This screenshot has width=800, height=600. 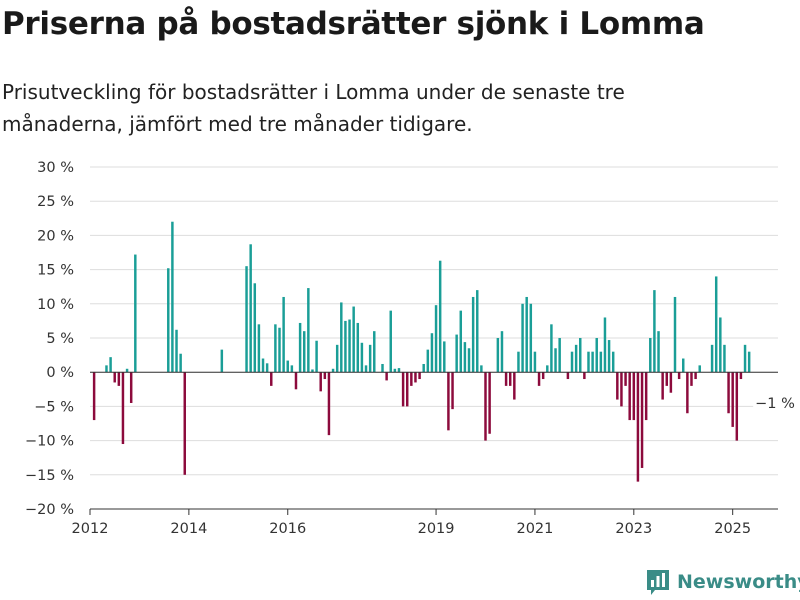 I want to click on brand-name: Newsworthy, so click(x=738, y=582).